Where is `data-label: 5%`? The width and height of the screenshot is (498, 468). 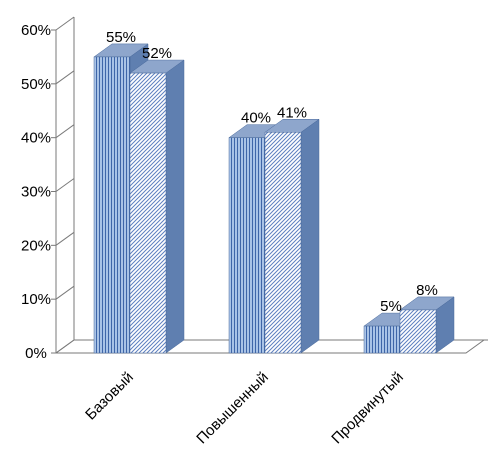 data-label: 5% is located at coordinates (391, 306).